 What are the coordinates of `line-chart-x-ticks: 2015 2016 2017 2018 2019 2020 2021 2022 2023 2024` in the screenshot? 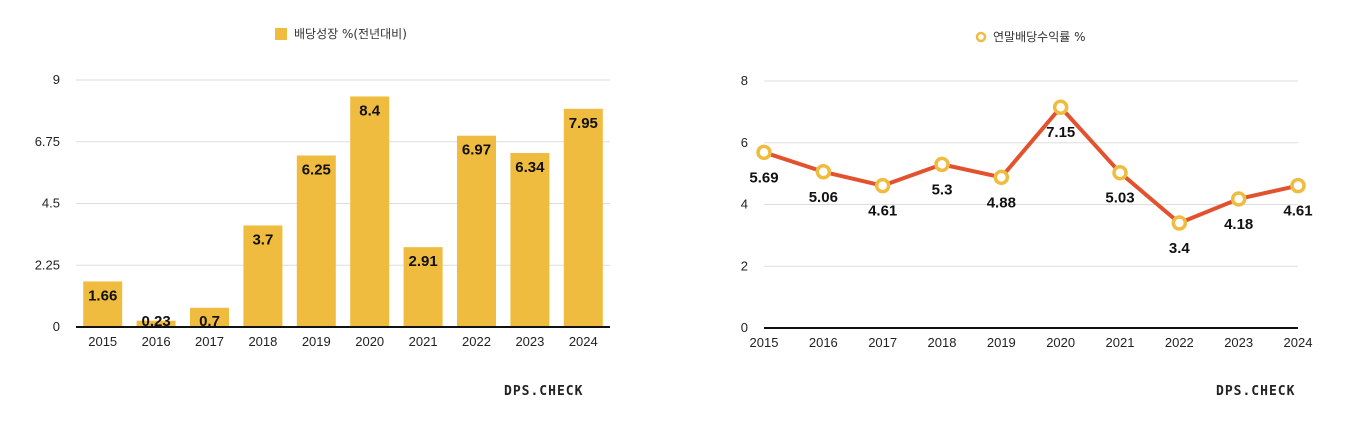 It's located at (1031, 342).